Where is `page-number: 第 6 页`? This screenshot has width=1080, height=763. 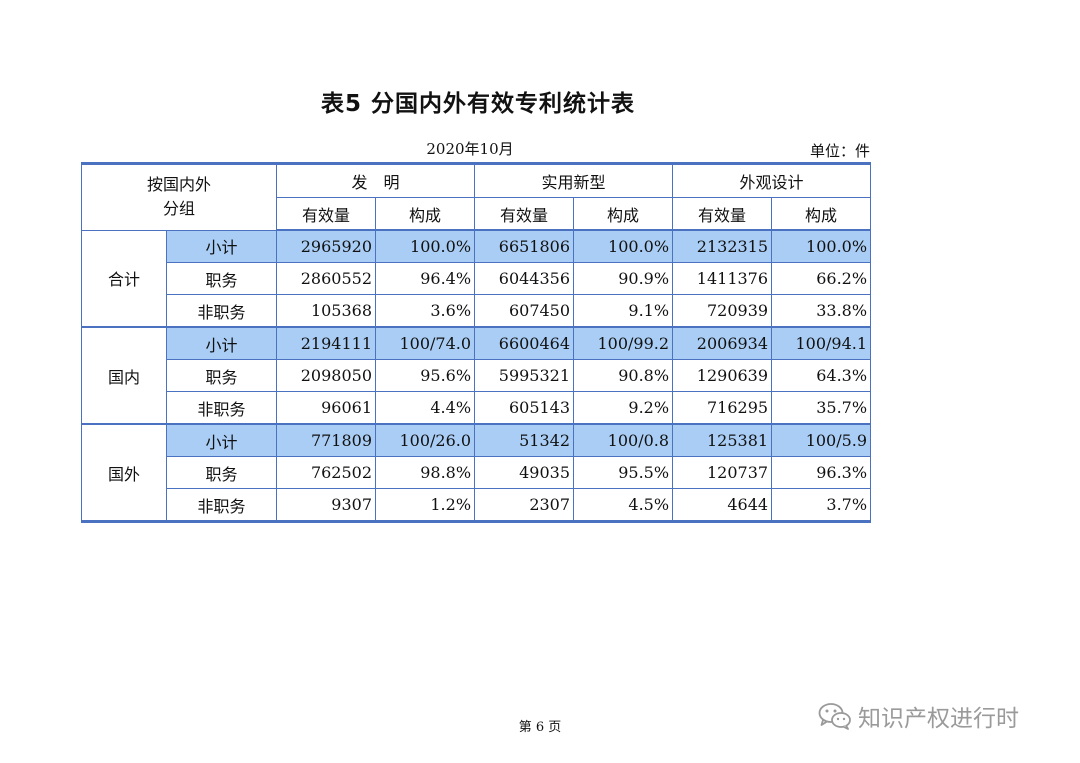 page-number: 第 6 页 is located at coordinates (540, 727).